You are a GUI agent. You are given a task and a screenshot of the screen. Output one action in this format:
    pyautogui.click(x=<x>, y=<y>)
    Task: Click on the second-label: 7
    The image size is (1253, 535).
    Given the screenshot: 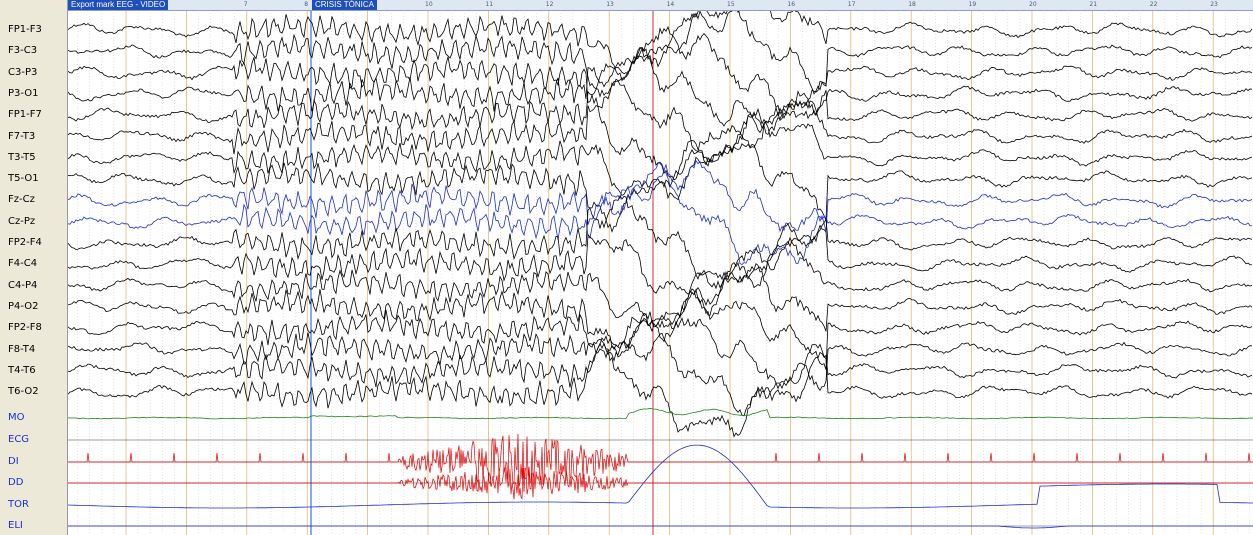 What is the action you would take?
    pyautogui.click(x=245, y=4)
    